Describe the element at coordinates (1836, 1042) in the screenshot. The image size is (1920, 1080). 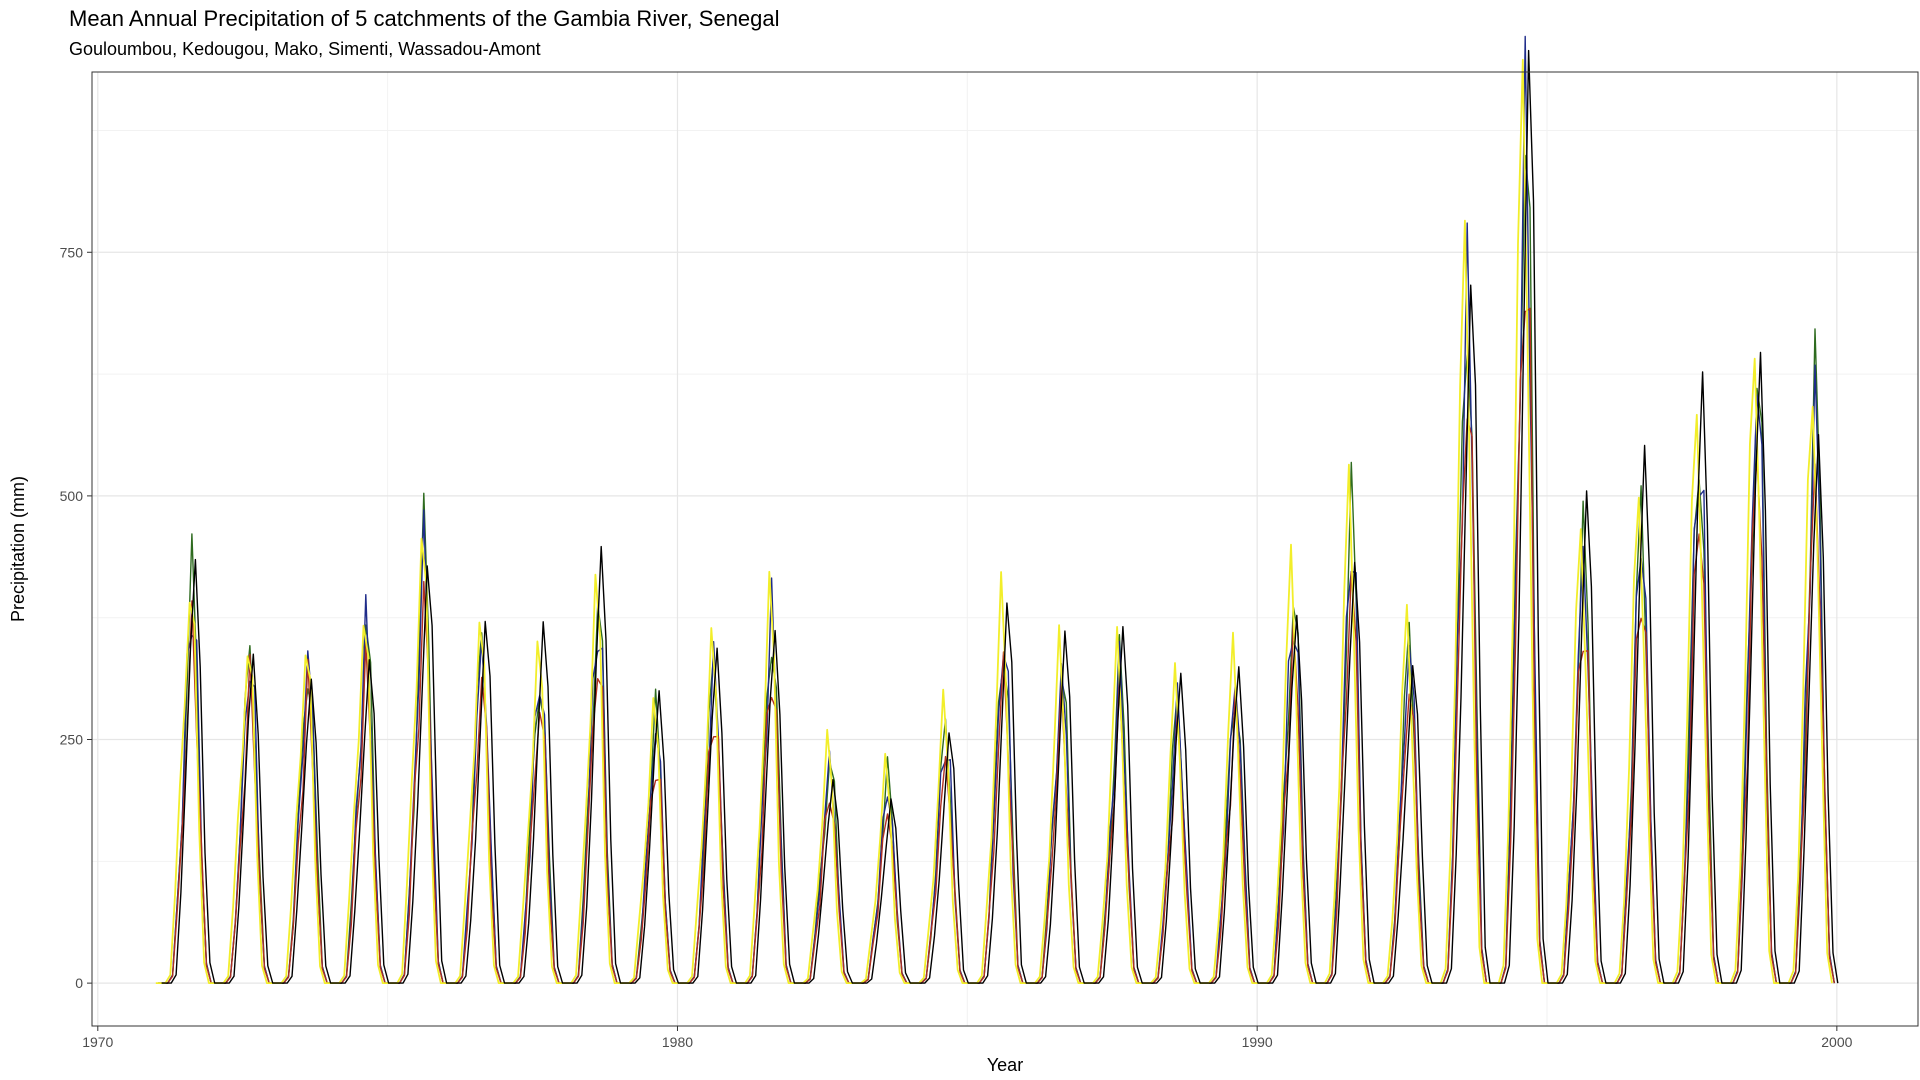
I see `x-tick-label: 2000` at that location.